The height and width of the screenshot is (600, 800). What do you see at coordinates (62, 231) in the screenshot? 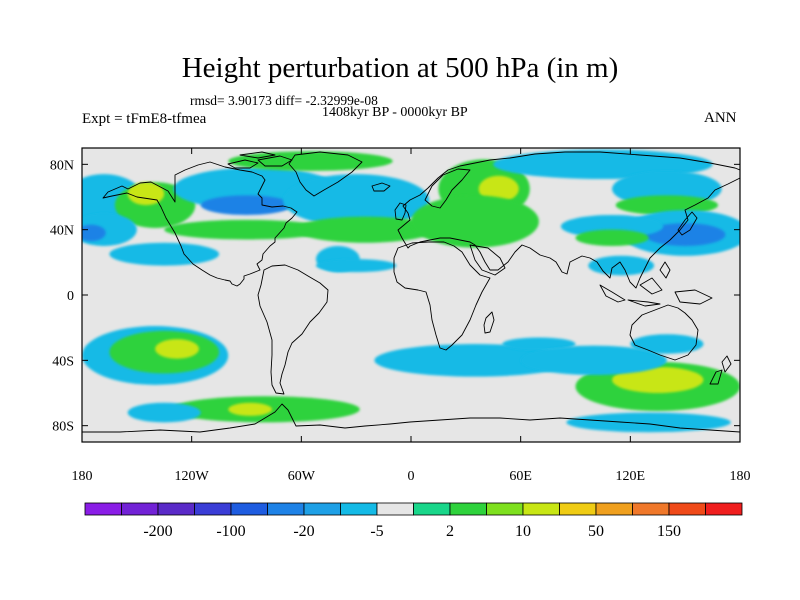
I see `y-tick-label-1: 40N` at bounding box center [62, 231].